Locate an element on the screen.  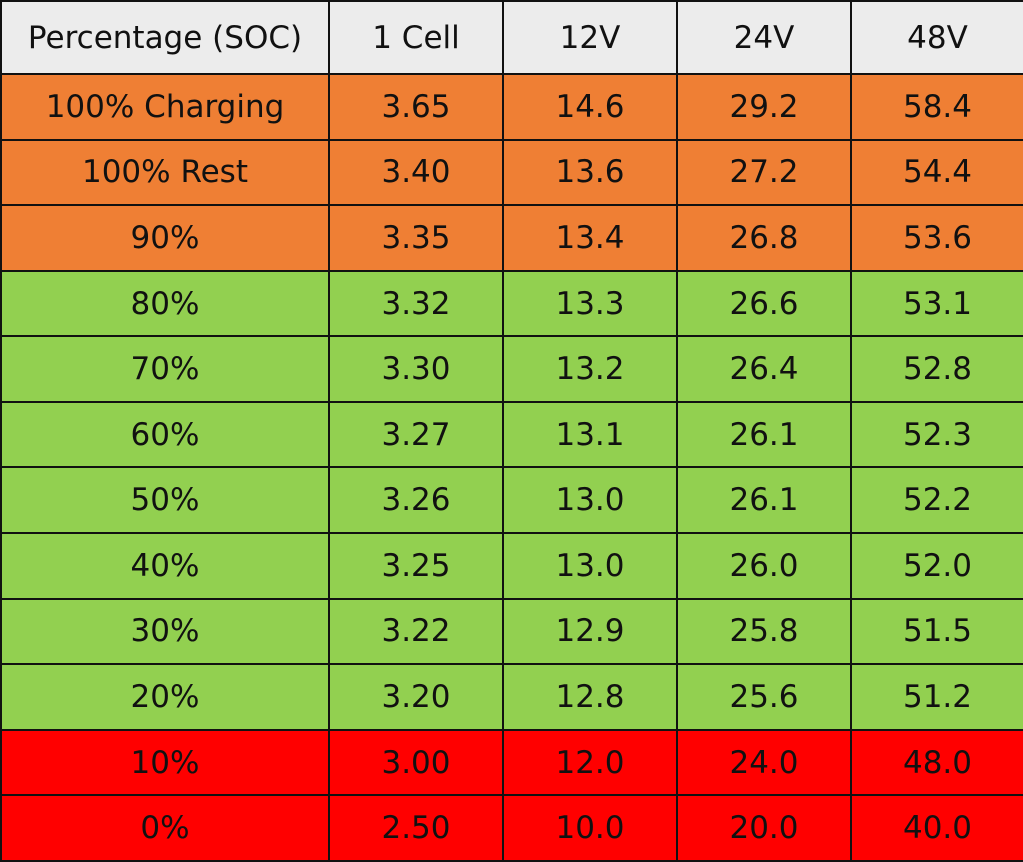
cell-48v: 52.2 is located at coordinates (936, 500).